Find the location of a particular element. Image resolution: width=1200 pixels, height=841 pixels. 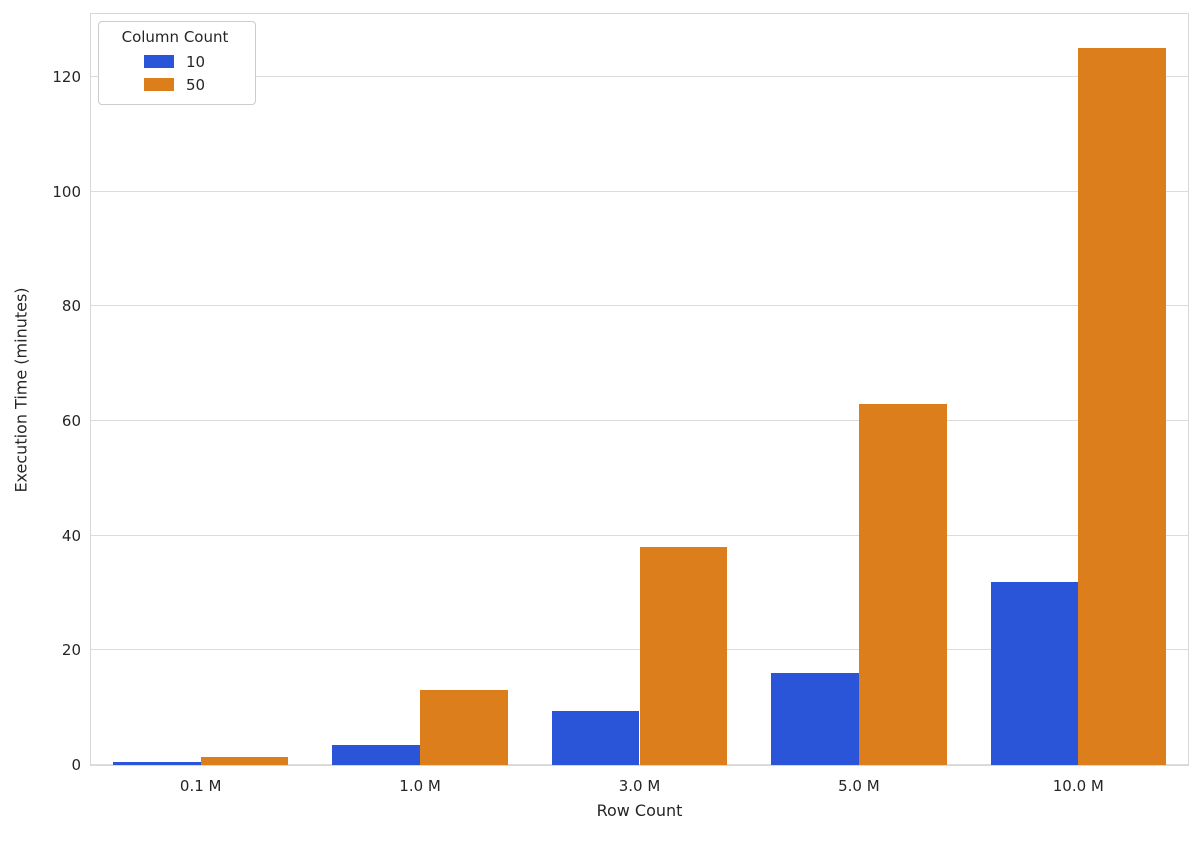

legend: Column Count 10 50 is located at coordinates (177, 63).